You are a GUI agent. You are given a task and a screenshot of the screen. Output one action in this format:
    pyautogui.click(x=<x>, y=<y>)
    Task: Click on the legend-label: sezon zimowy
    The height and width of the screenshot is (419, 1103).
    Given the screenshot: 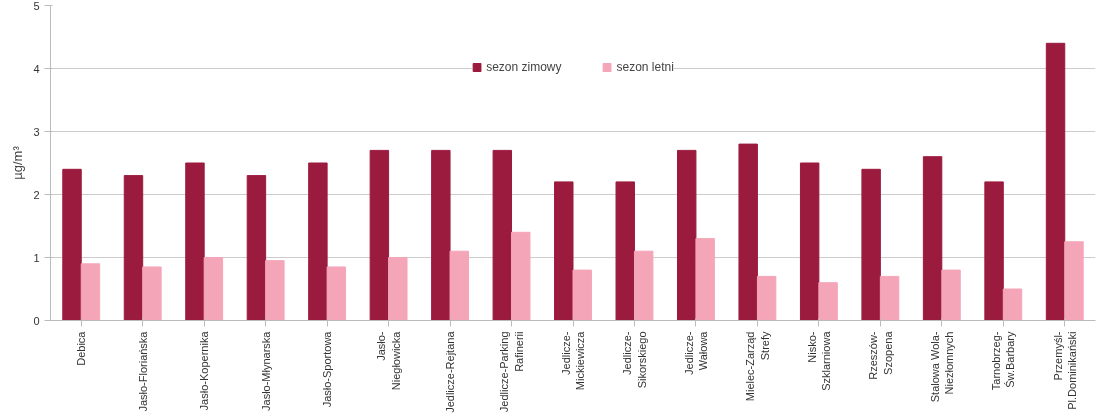 What is the action you would take?
    pyautogui.click(x=524, y=67)
    